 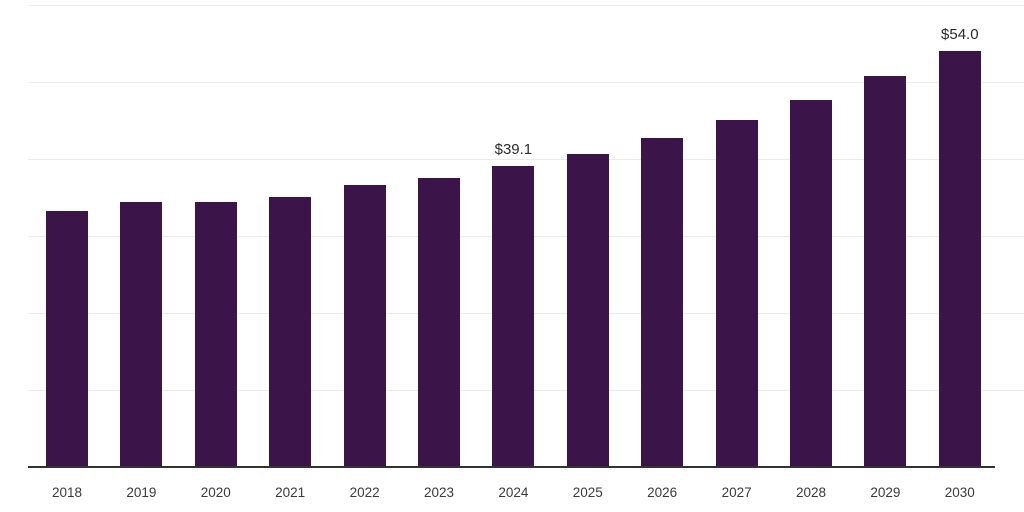 What do you see at coordinates (662, 492) in the screenshot?
I see `x-tick-label-2026: 2026` at bounding box center [662, 492].